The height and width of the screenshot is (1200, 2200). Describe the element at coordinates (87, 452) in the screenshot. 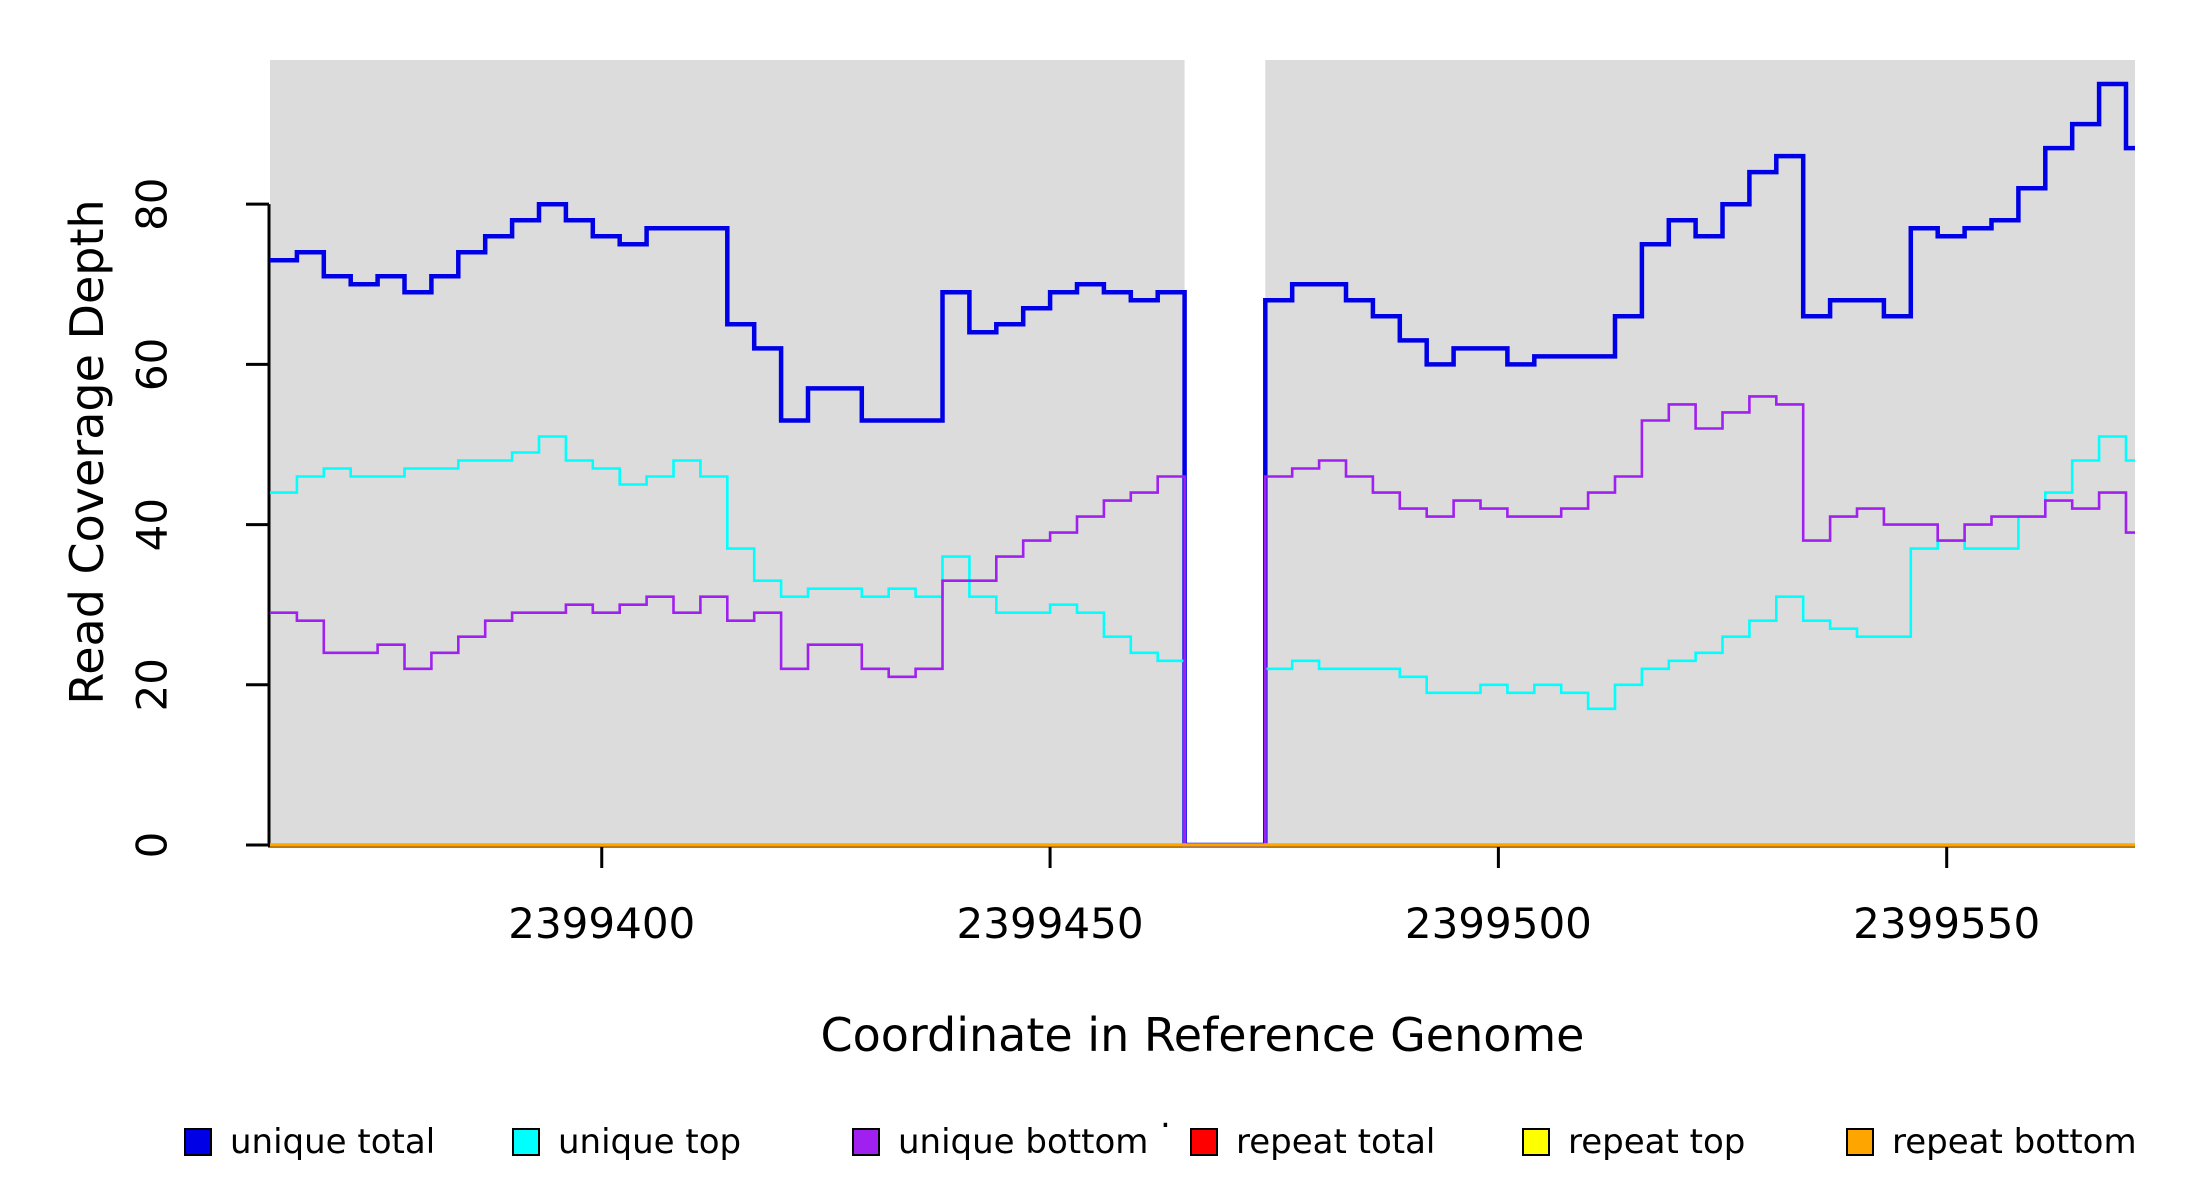

I see `y-axis-title: Read Coverage Depth` at that location.